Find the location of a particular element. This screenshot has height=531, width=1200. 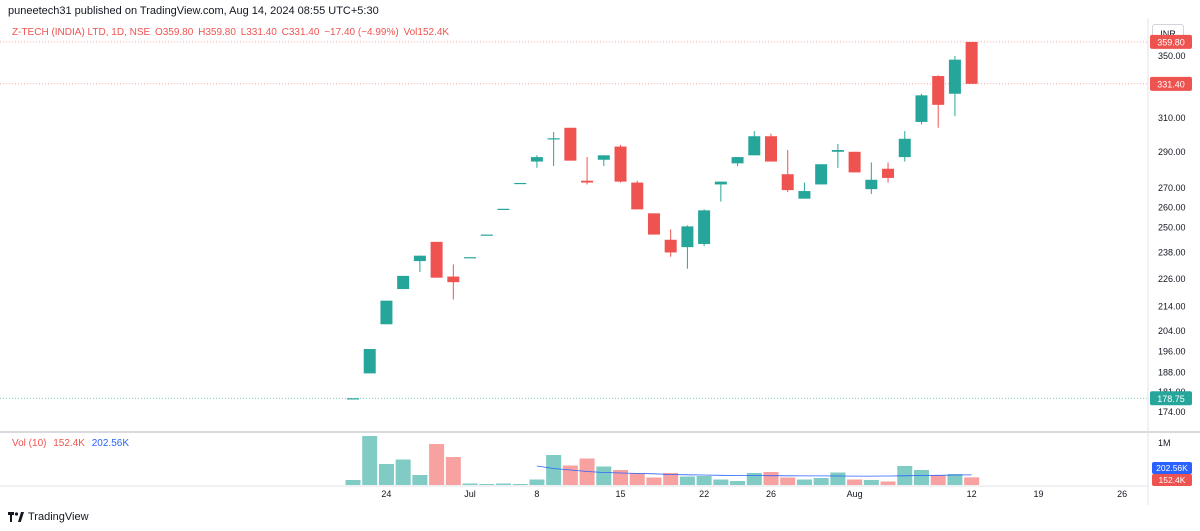

tradingview-logo: TradingView is located at coordinates (48, 517).